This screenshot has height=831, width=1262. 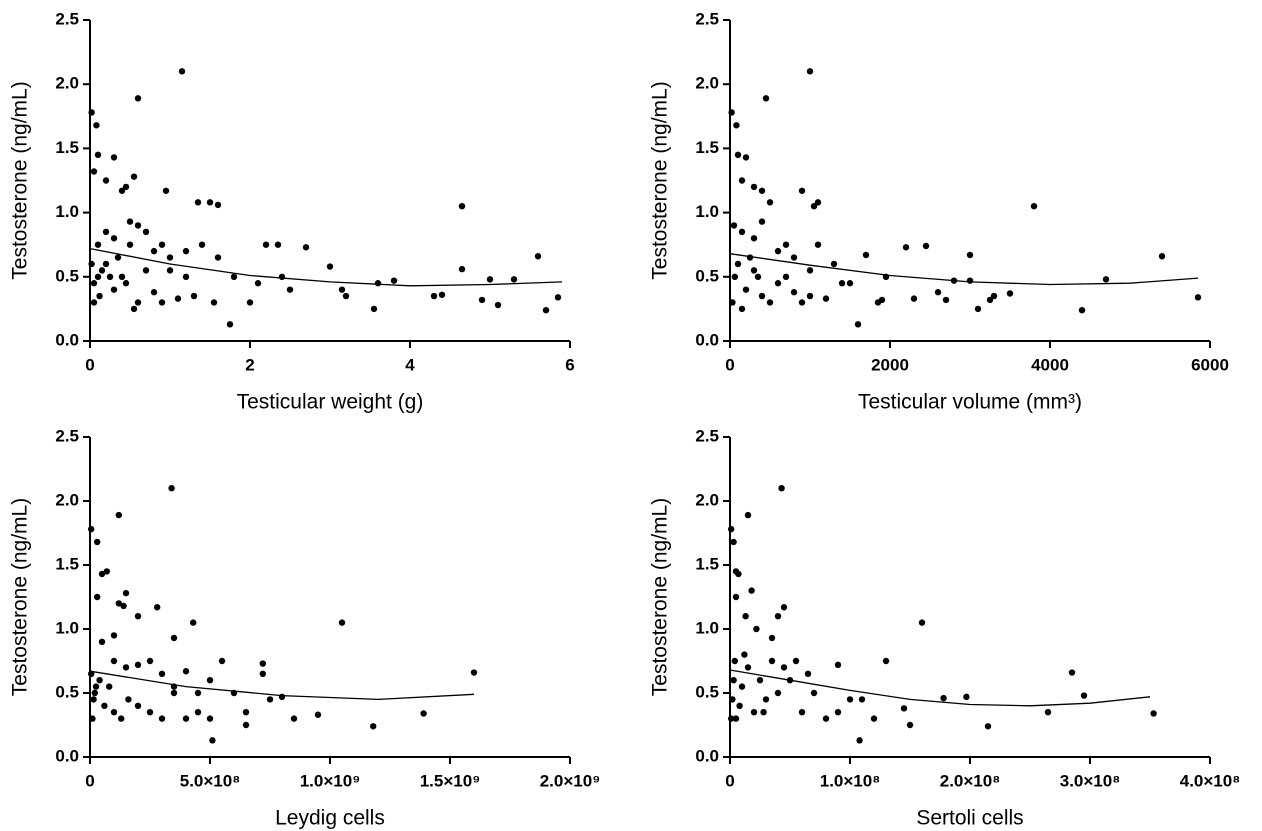 What do you see at coordinates (1210, 780) in the screenshot?
I see `x-tick-label: 4.0×10⁸` at bounding box center [1210, 780].